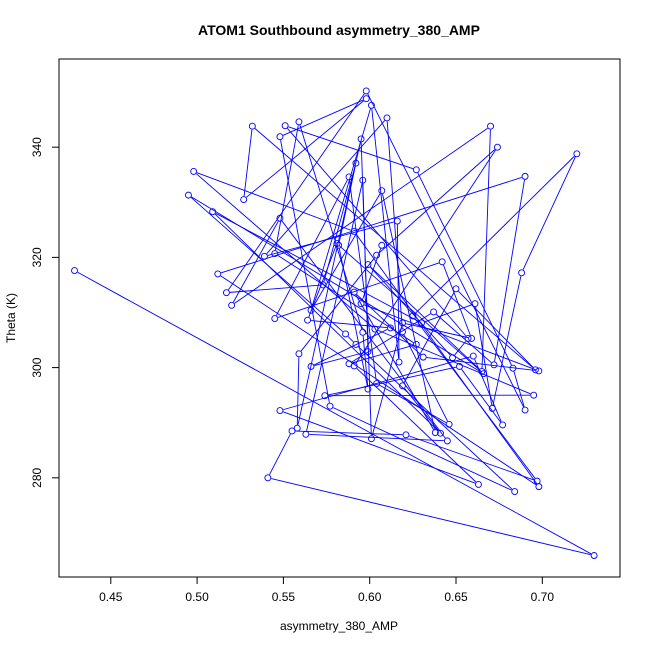  What do you see at coordinates (37, 477) in the screenshot?
I see `y-tick-label: 280` at bounding box center [37, 477].